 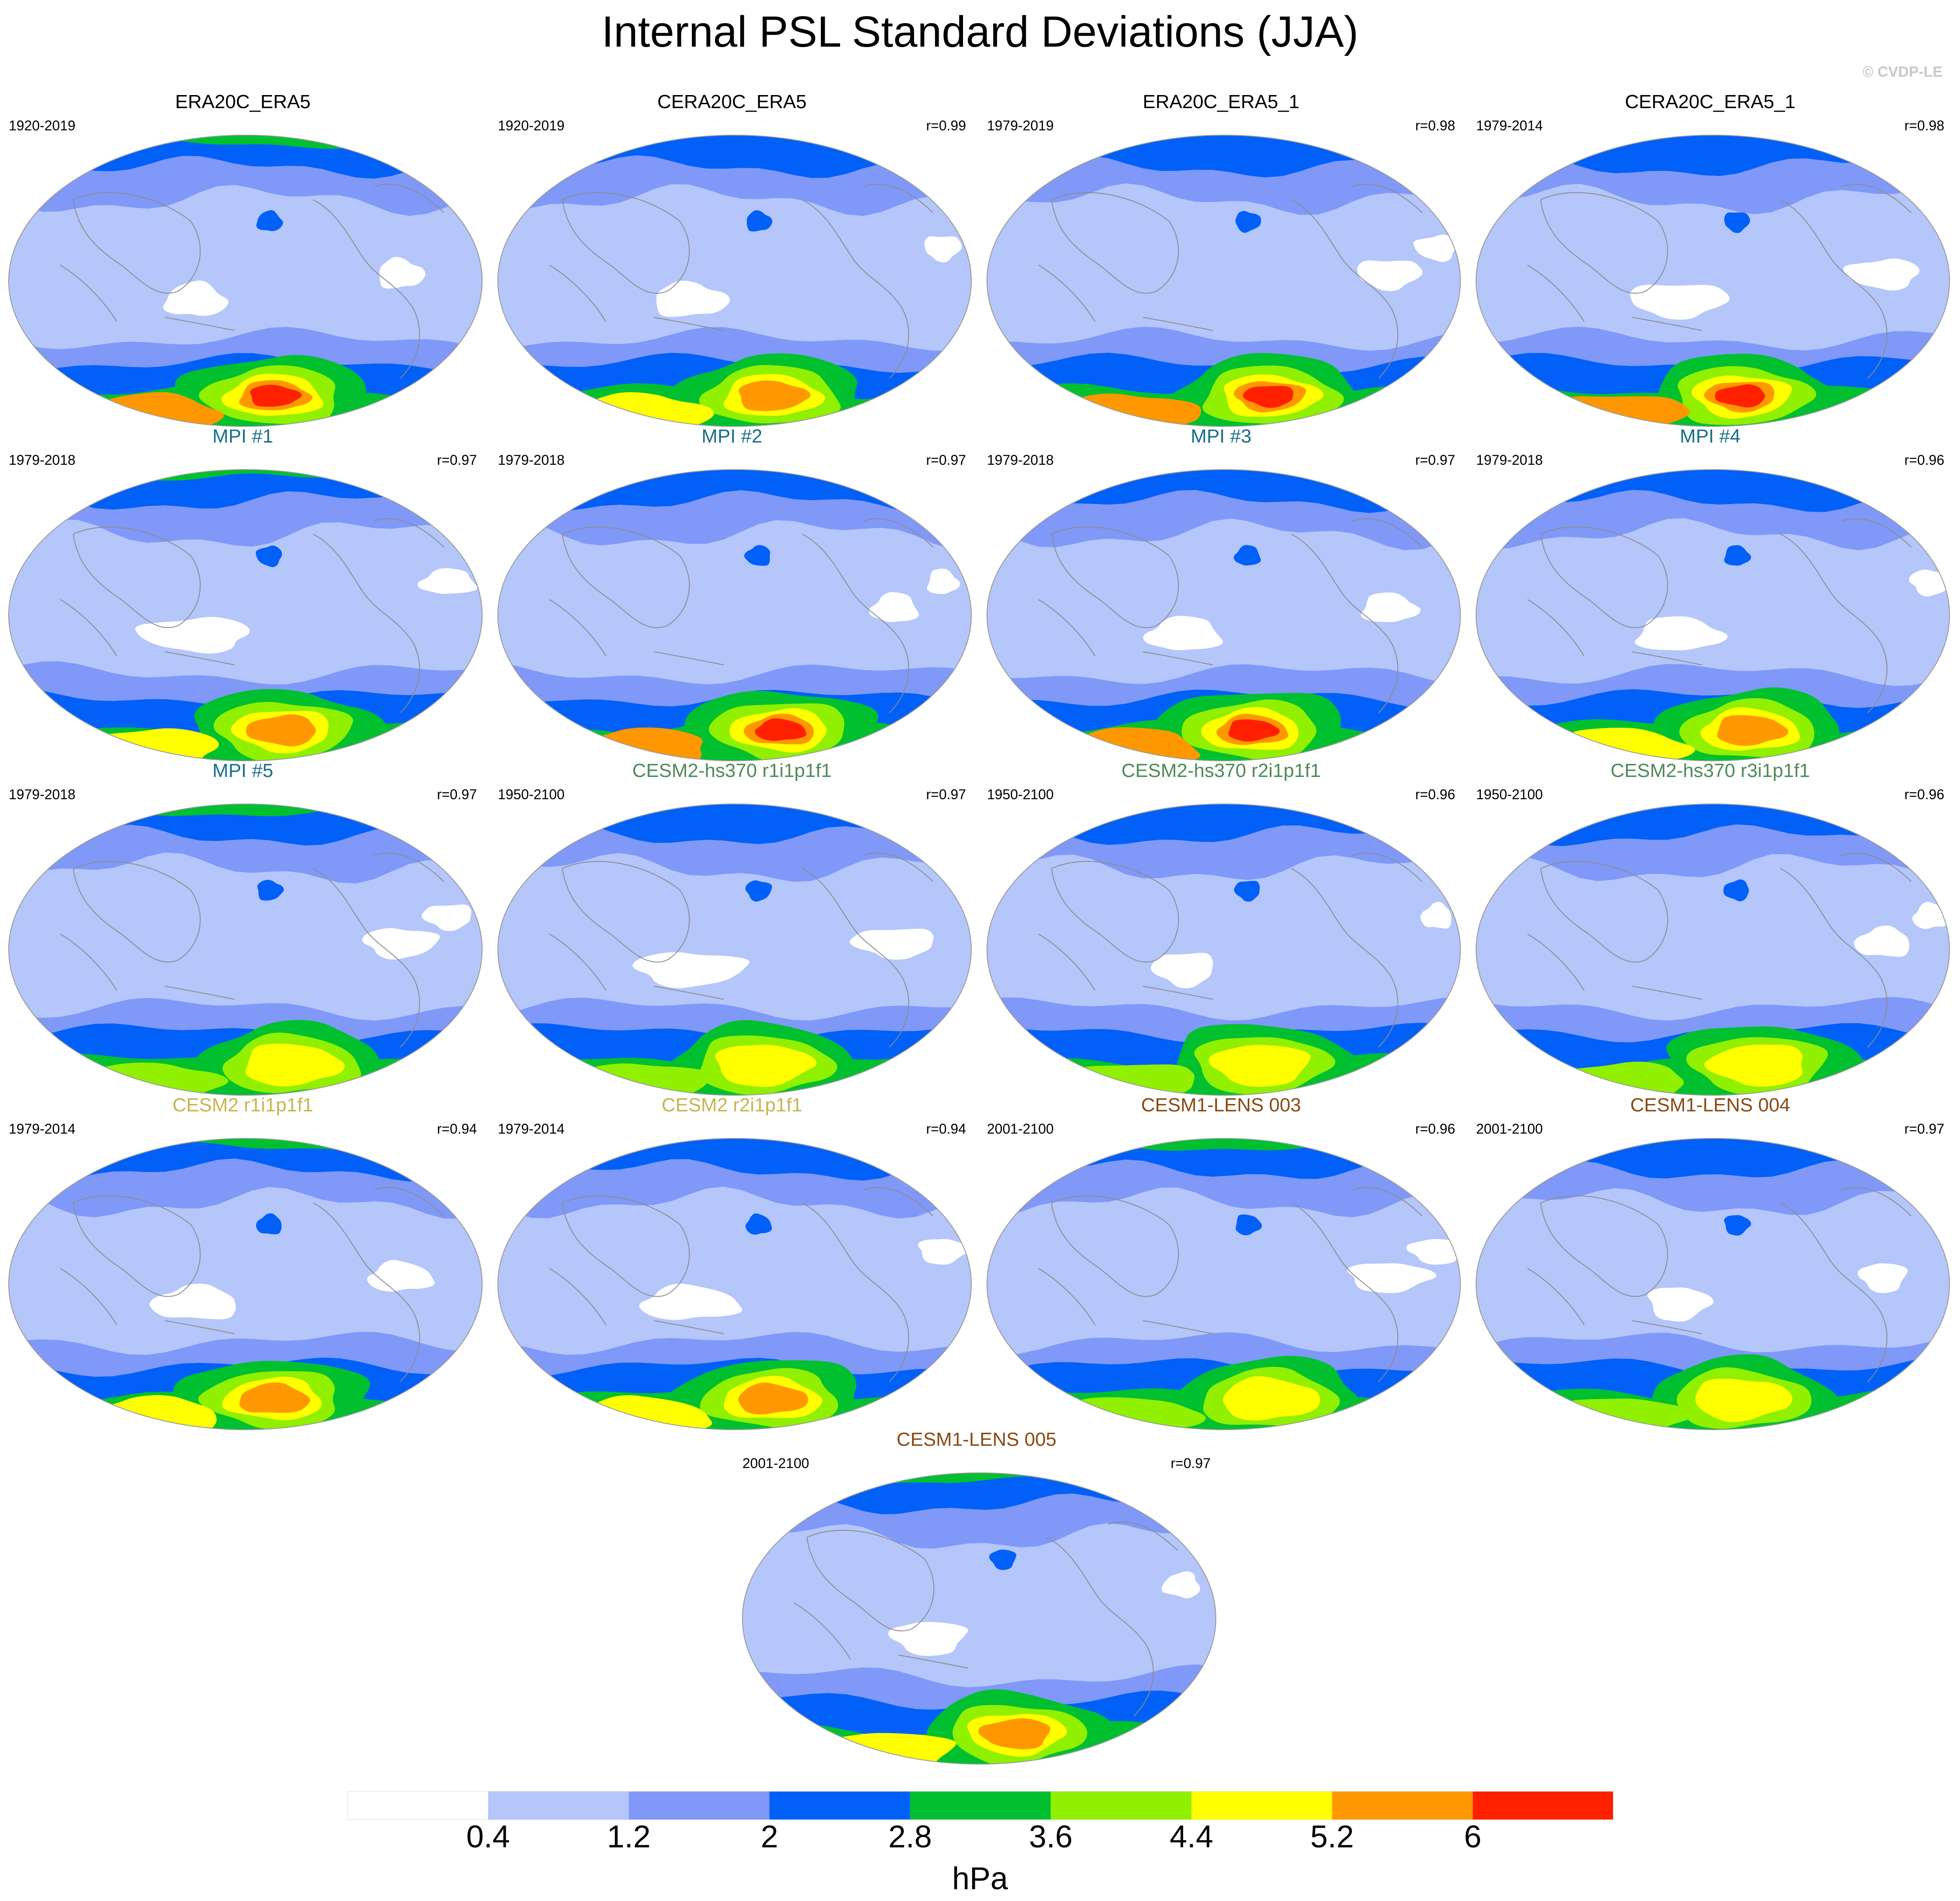 What do you see at coordinates (488, 1836) in the screenshot?
I see `colorbar-tick: 0.4` at bounding box center [488, 1836].